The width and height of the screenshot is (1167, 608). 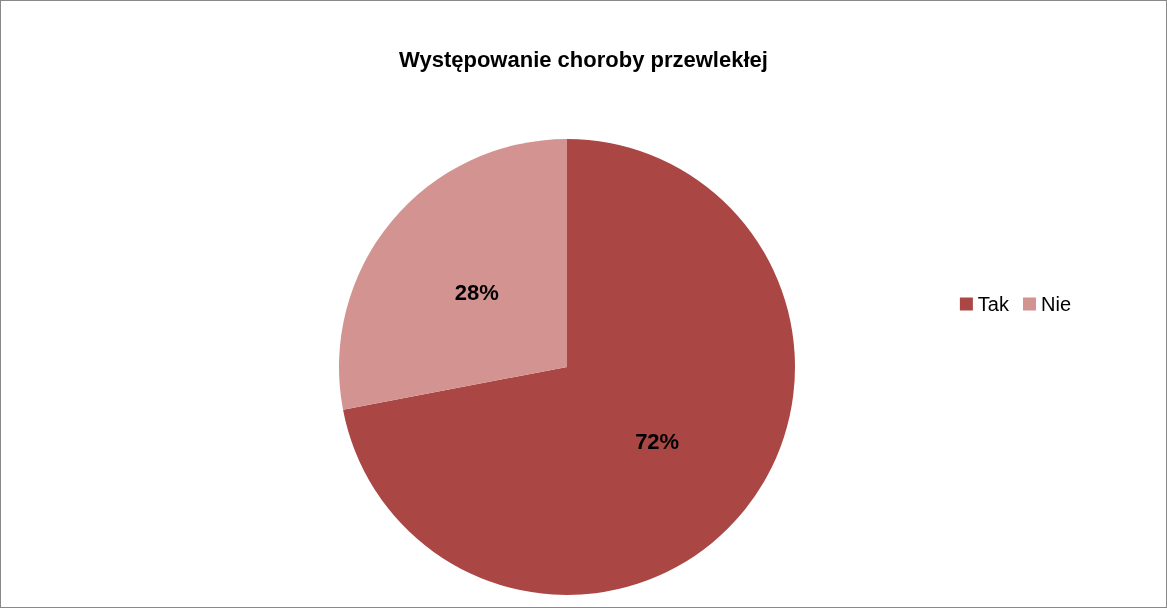 What do you see at coordinates (657, 442) in the screenshot?
I see `data-label: 72%` at bounding box center [657, 442].